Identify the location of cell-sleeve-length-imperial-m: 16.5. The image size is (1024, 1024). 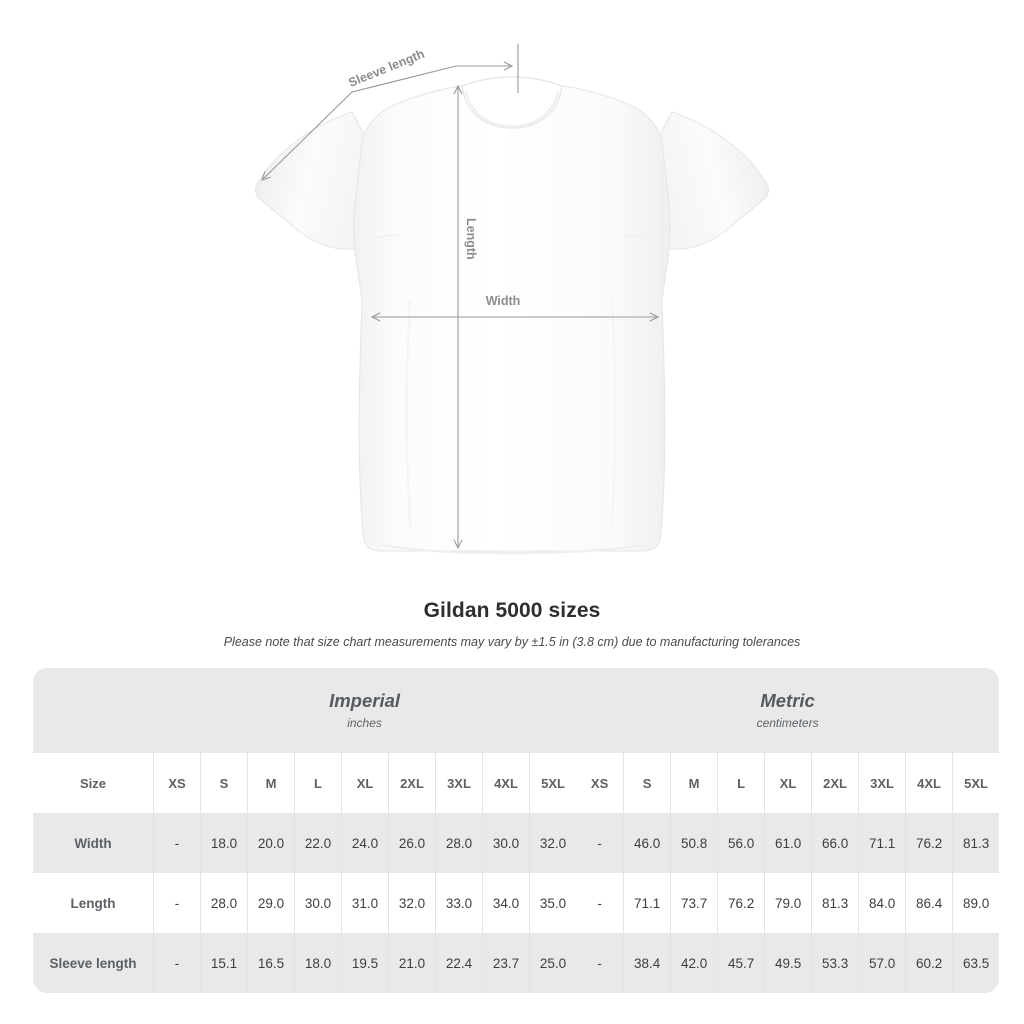
(270, 963).